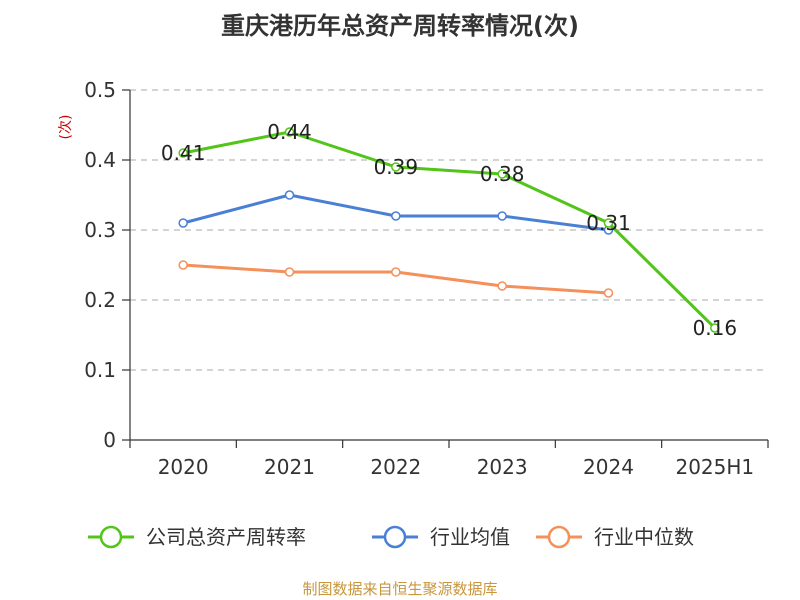 The image size is (800, 600). What do you see at coordinates (289, 467) in the screenshot?
I see `x-tick-label: 2021` at bounding box center [289, 467].